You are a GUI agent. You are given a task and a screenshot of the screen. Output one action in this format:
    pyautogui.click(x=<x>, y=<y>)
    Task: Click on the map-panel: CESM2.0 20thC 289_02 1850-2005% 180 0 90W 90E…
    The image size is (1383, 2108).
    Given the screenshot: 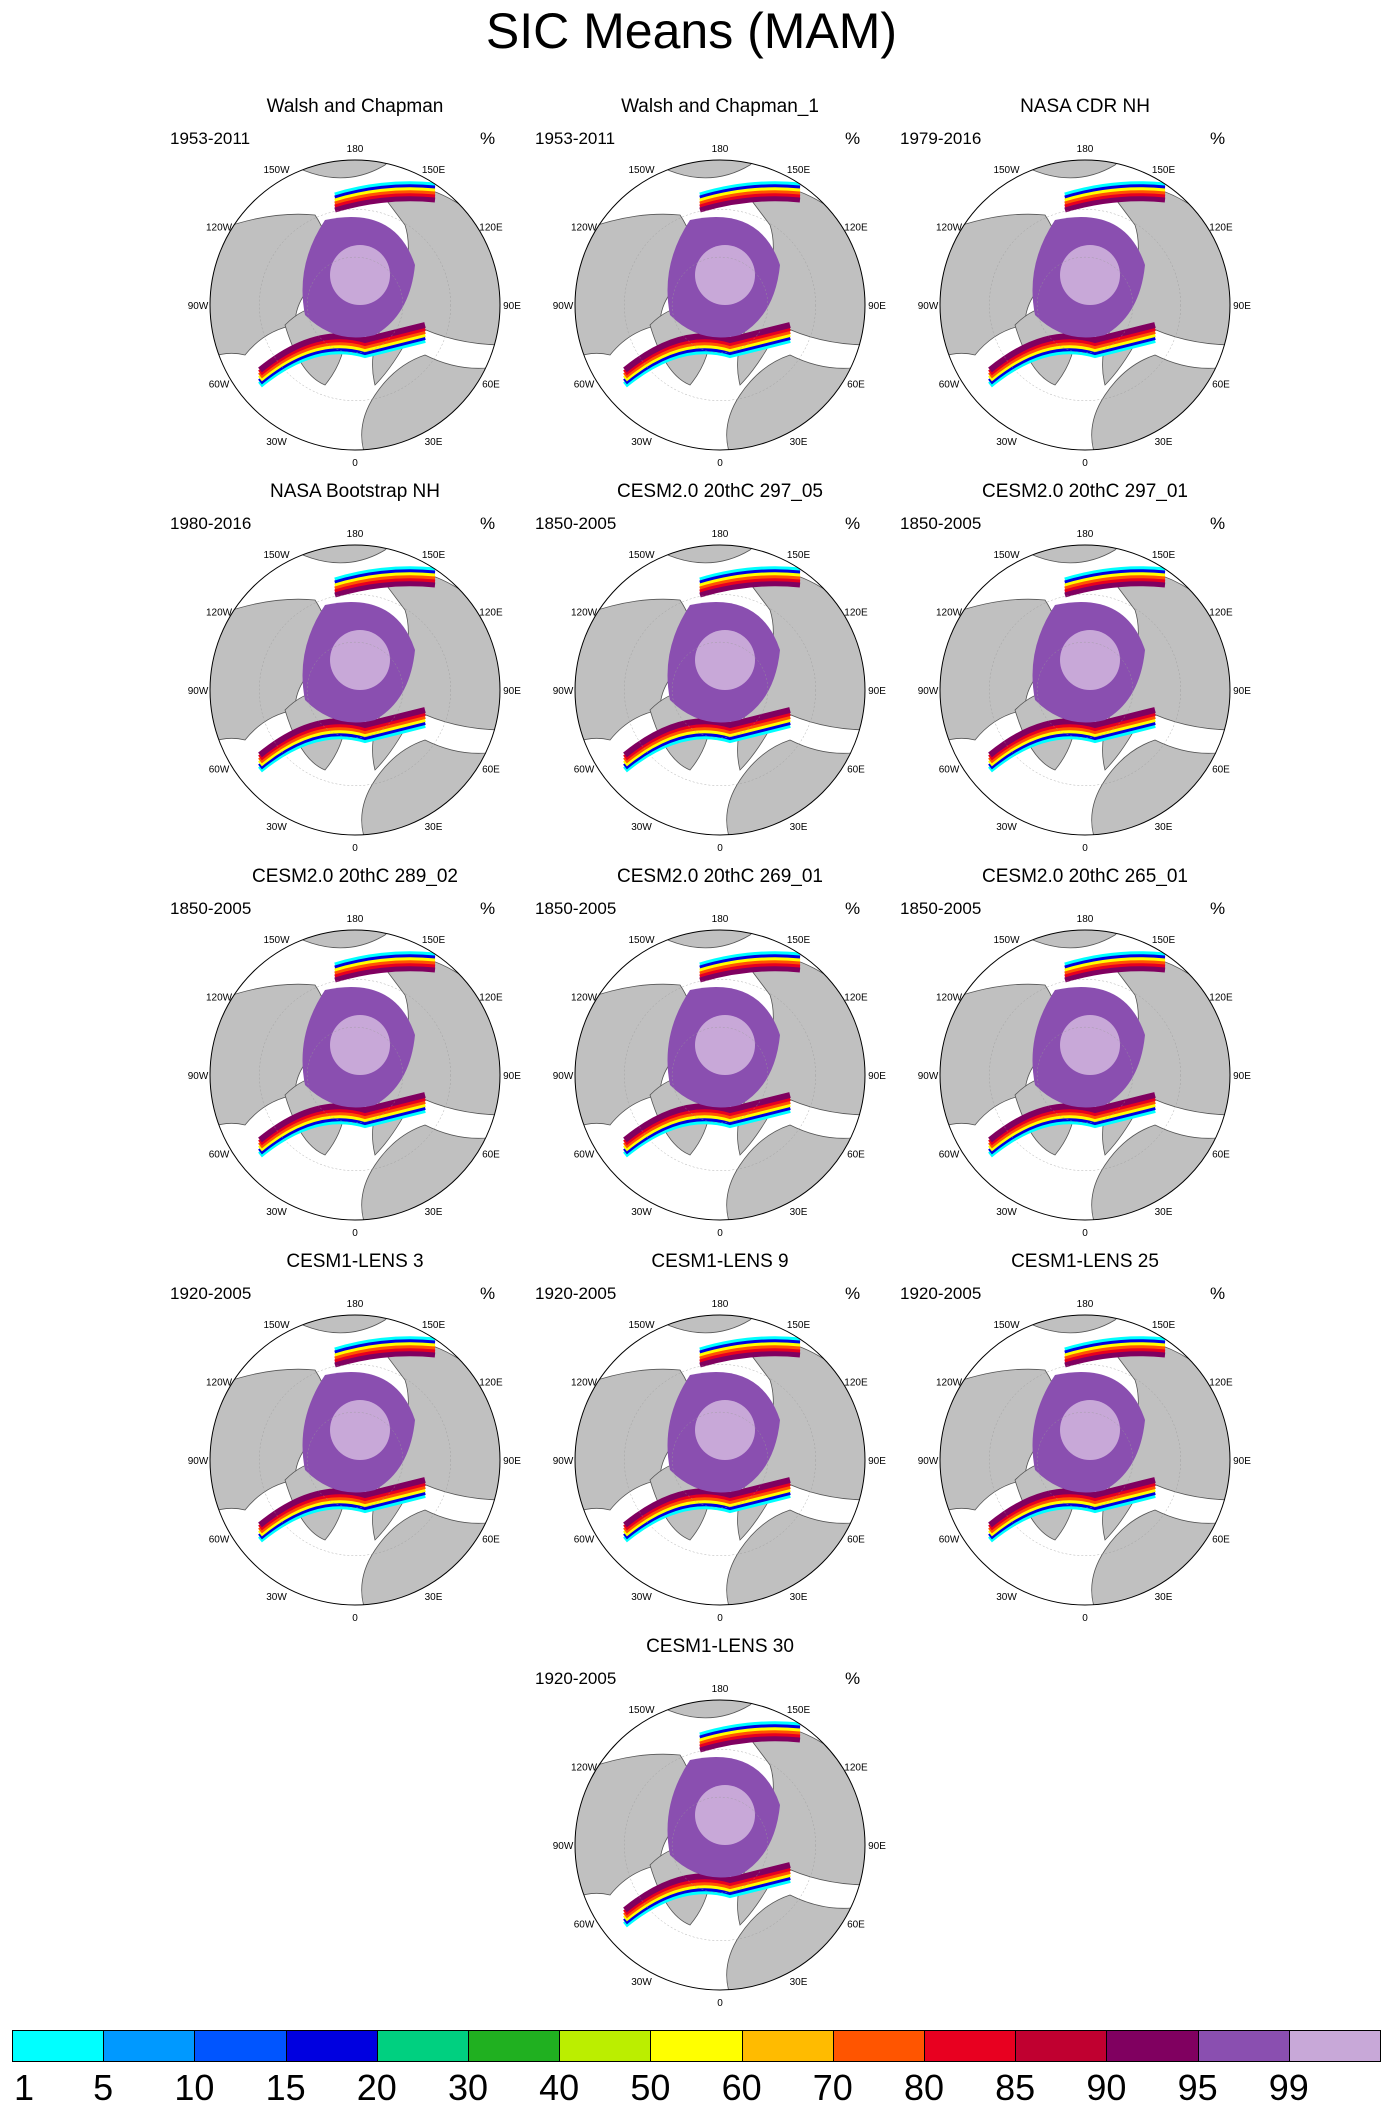 What is the action you would take?
    pyautogui.click(x=355, y=1052)
    